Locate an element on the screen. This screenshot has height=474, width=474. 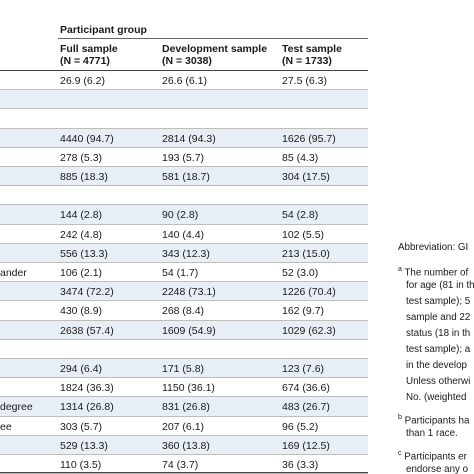
test-sample-value: 36 (3.3) is located at coordinates (300, 465).